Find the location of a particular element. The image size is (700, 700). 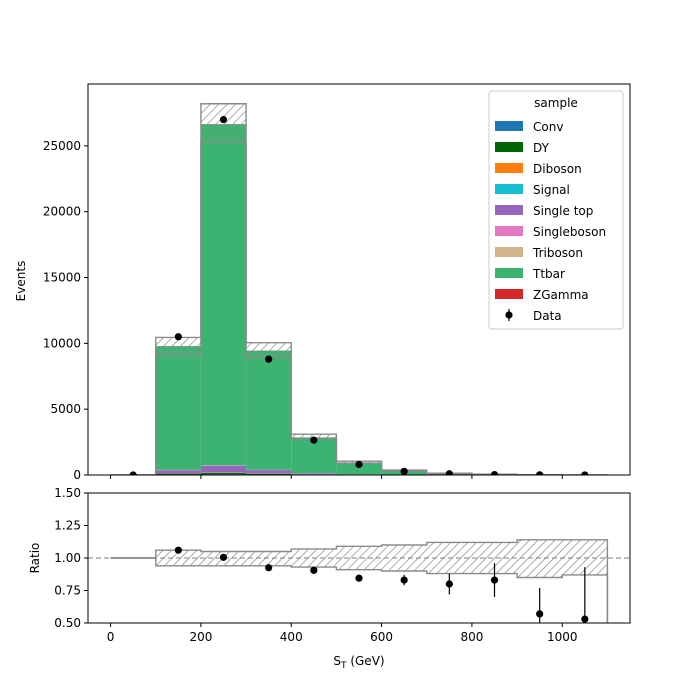

x-axis-label-sub: T is located at coordinates (343, 666).